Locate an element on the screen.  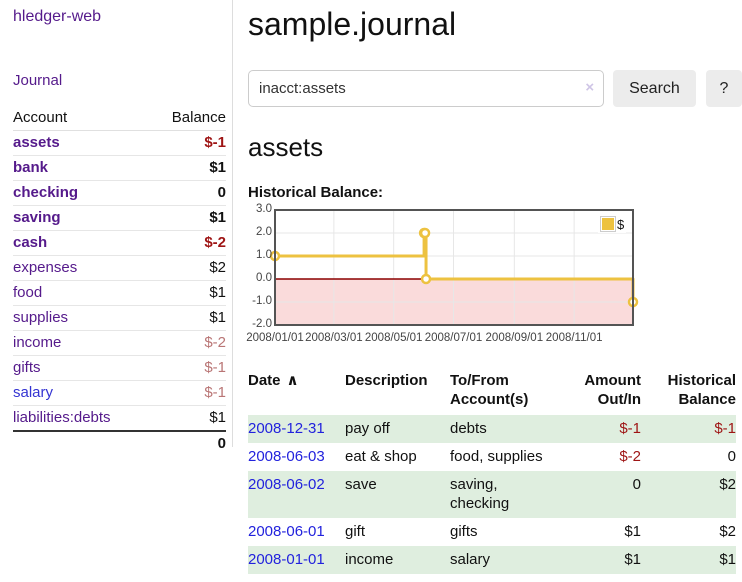
account-row-liabilities-debts: liabilities:debts $1 is located at coordinates (119, 419).